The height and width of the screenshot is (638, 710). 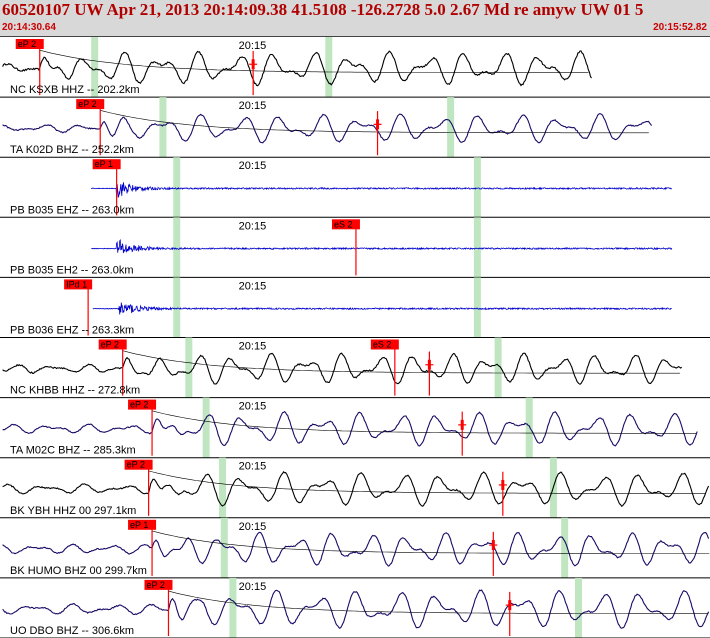 What do you see at coordinates (253, 166) in the screenshot?
I see `time-tick-2: 20:15` at bounding box center [253, 166].